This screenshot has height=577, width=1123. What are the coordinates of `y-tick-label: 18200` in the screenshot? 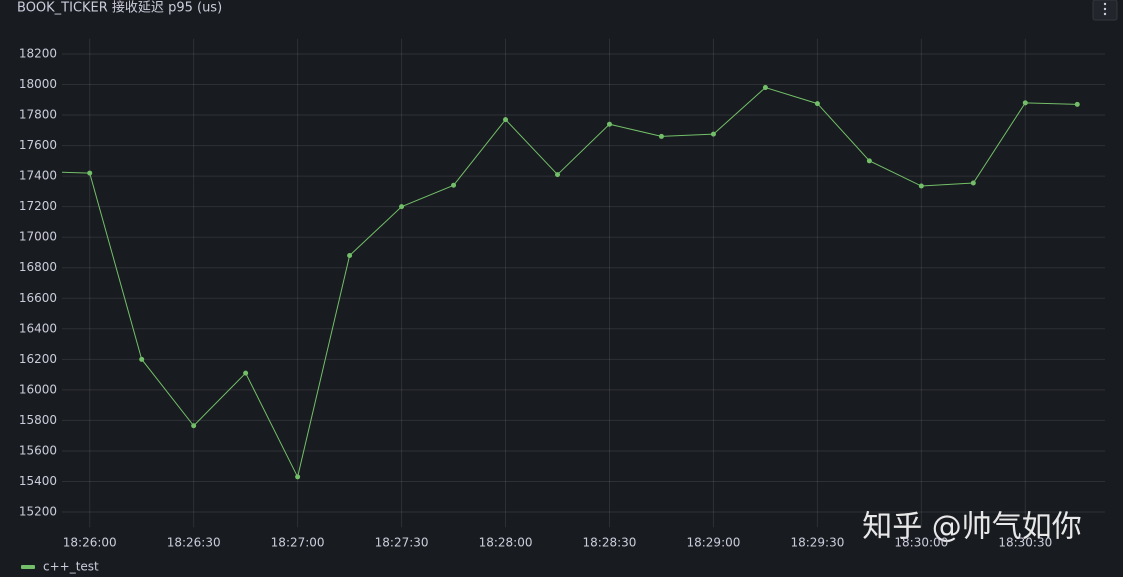 It's located at (38, 53).